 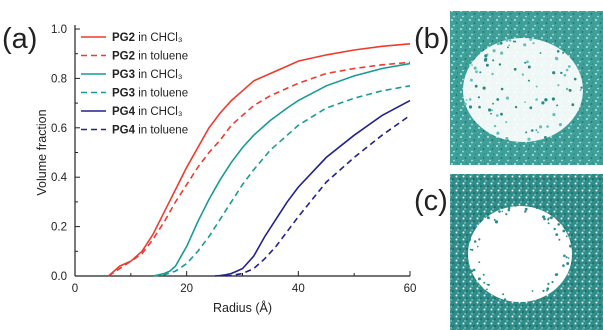 What do you see at coordinates (431, 201) in the screenshot?
I see `panel-label-c: (c)` at bounding box center [431, 201].